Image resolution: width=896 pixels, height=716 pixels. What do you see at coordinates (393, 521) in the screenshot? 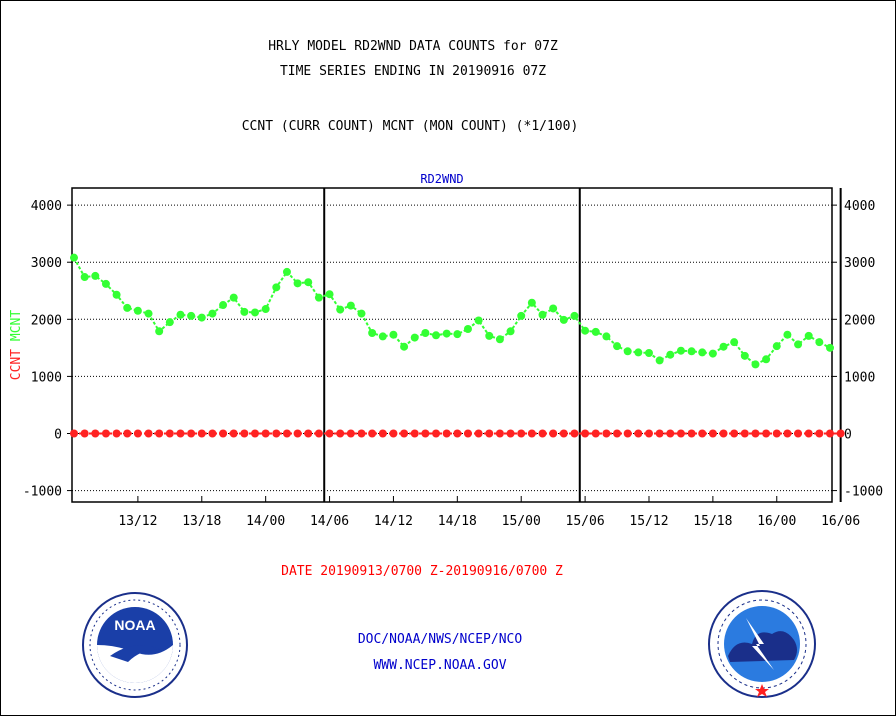
I see `x-tick-label: 14/12` at bounding box center [393, 521].